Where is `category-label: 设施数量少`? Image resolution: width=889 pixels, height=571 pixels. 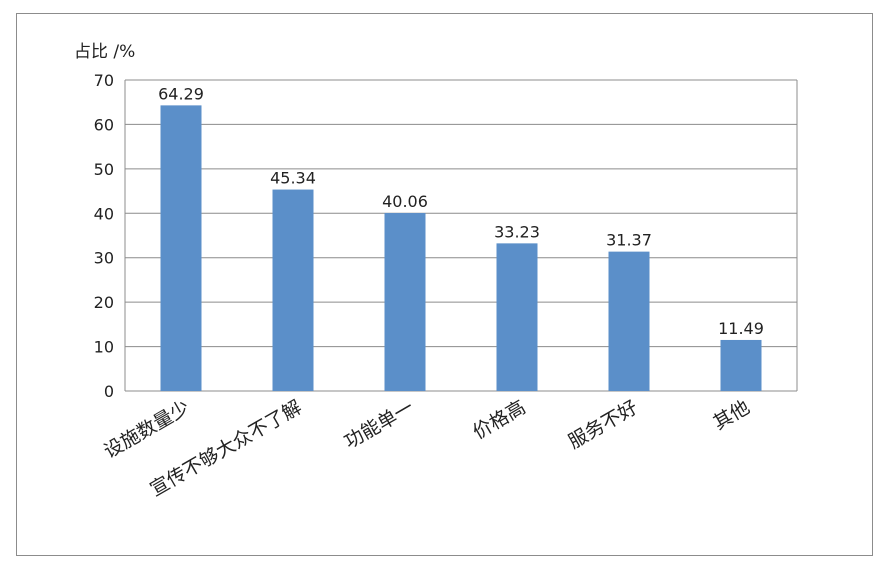 category-label: 设施数量少 is located at coordinates (146, 429).